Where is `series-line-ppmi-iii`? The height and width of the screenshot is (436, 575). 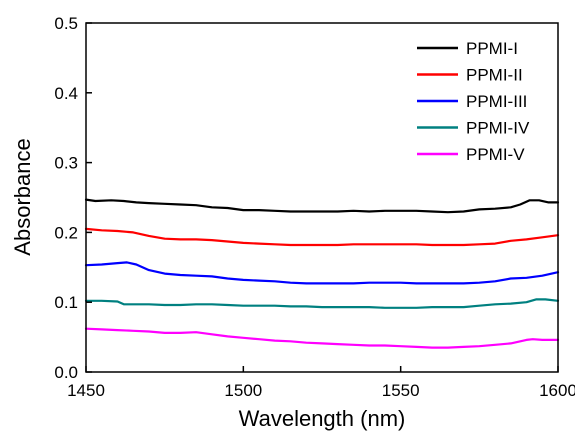
series-line-ppmi-iii is located at coordinates (322, 273).